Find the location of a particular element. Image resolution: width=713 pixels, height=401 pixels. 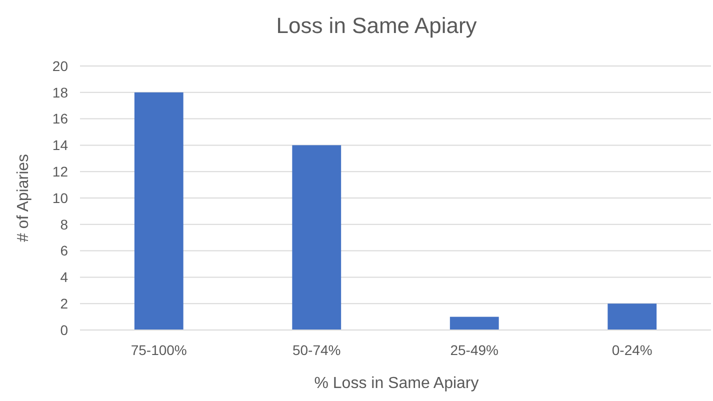

x-tick-label: 0-24% is located at coordinates (632, 350).